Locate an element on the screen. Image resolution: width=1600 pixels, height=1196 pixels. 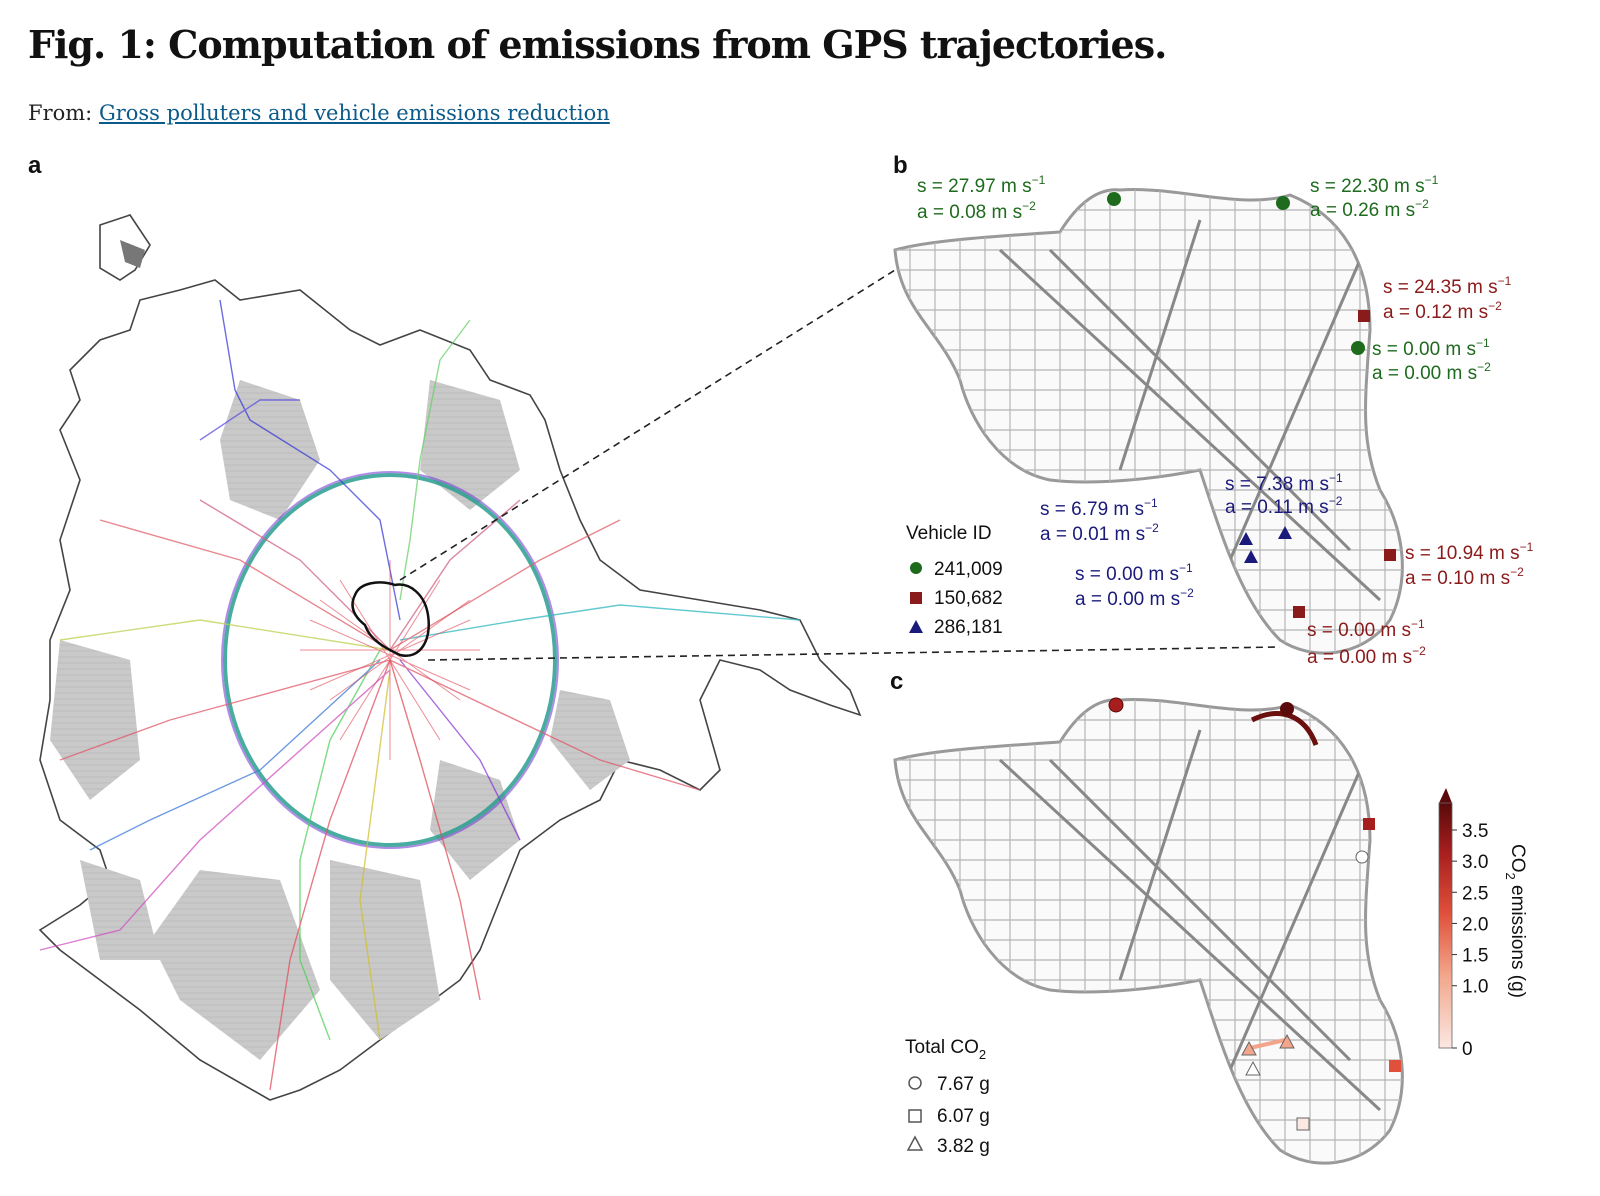
ring-road-trajectories is located at coordinates (390, 660).